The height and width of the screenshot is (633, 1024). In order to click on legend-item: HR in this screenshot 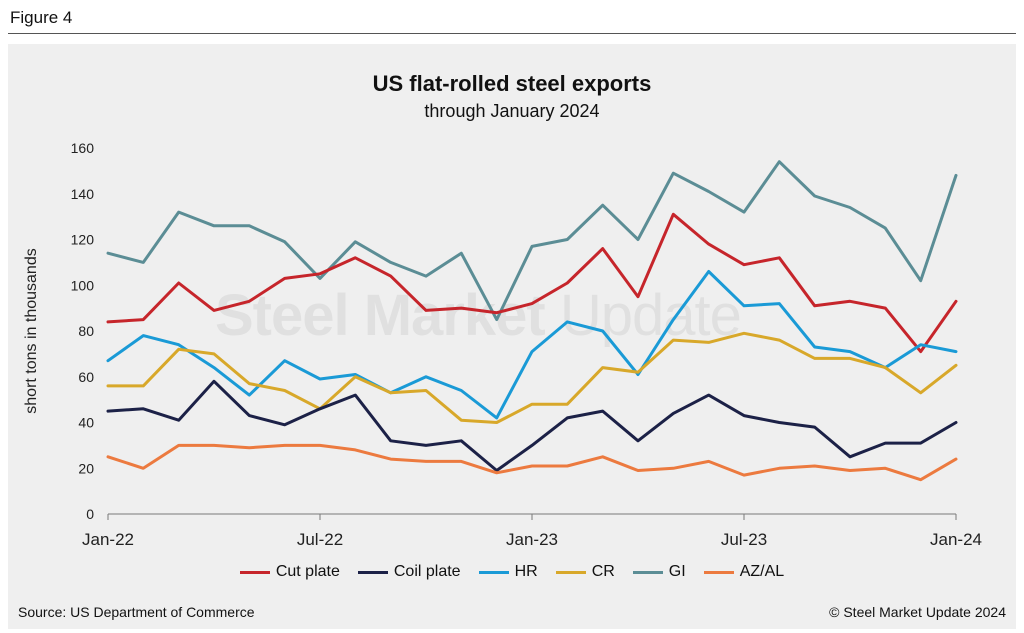, I will do `click(508, 572)`.